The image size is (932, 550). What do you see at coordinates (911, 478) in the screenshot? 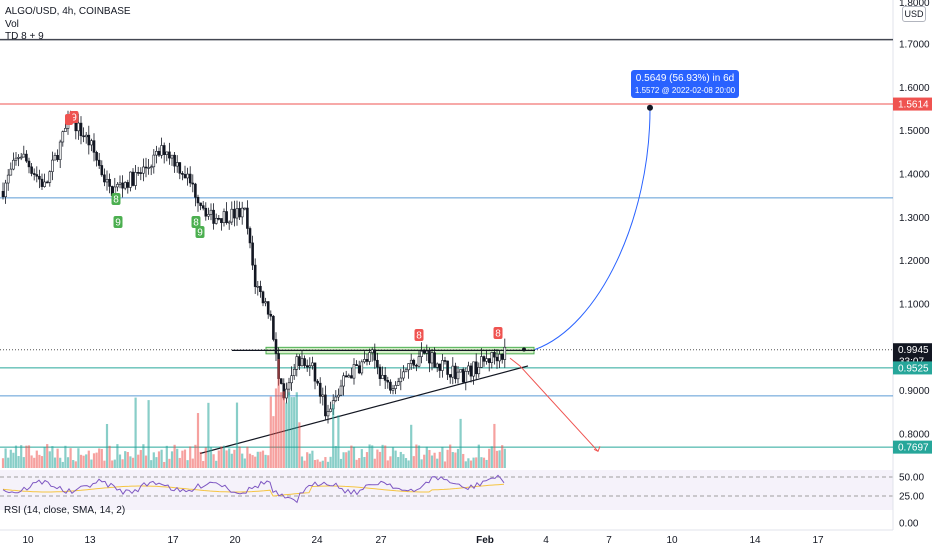
I see `rsi-axis-tick: 50.00` at bounding box center [911, 478].